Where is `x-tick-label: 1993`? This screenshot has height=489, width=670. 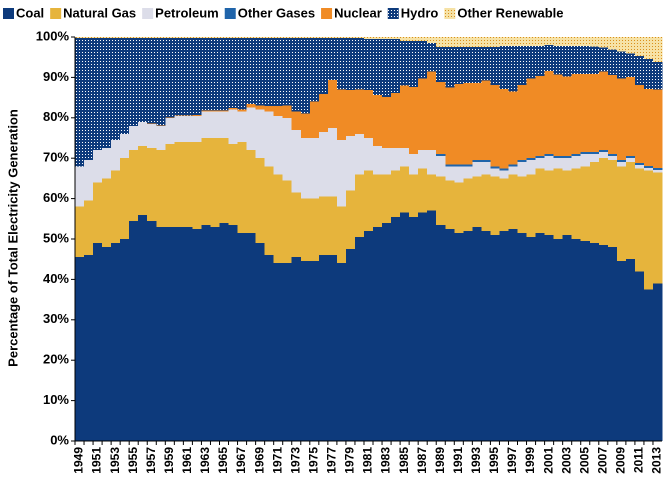
x-tick-label: 1993 is located at coordinates (476, 460).